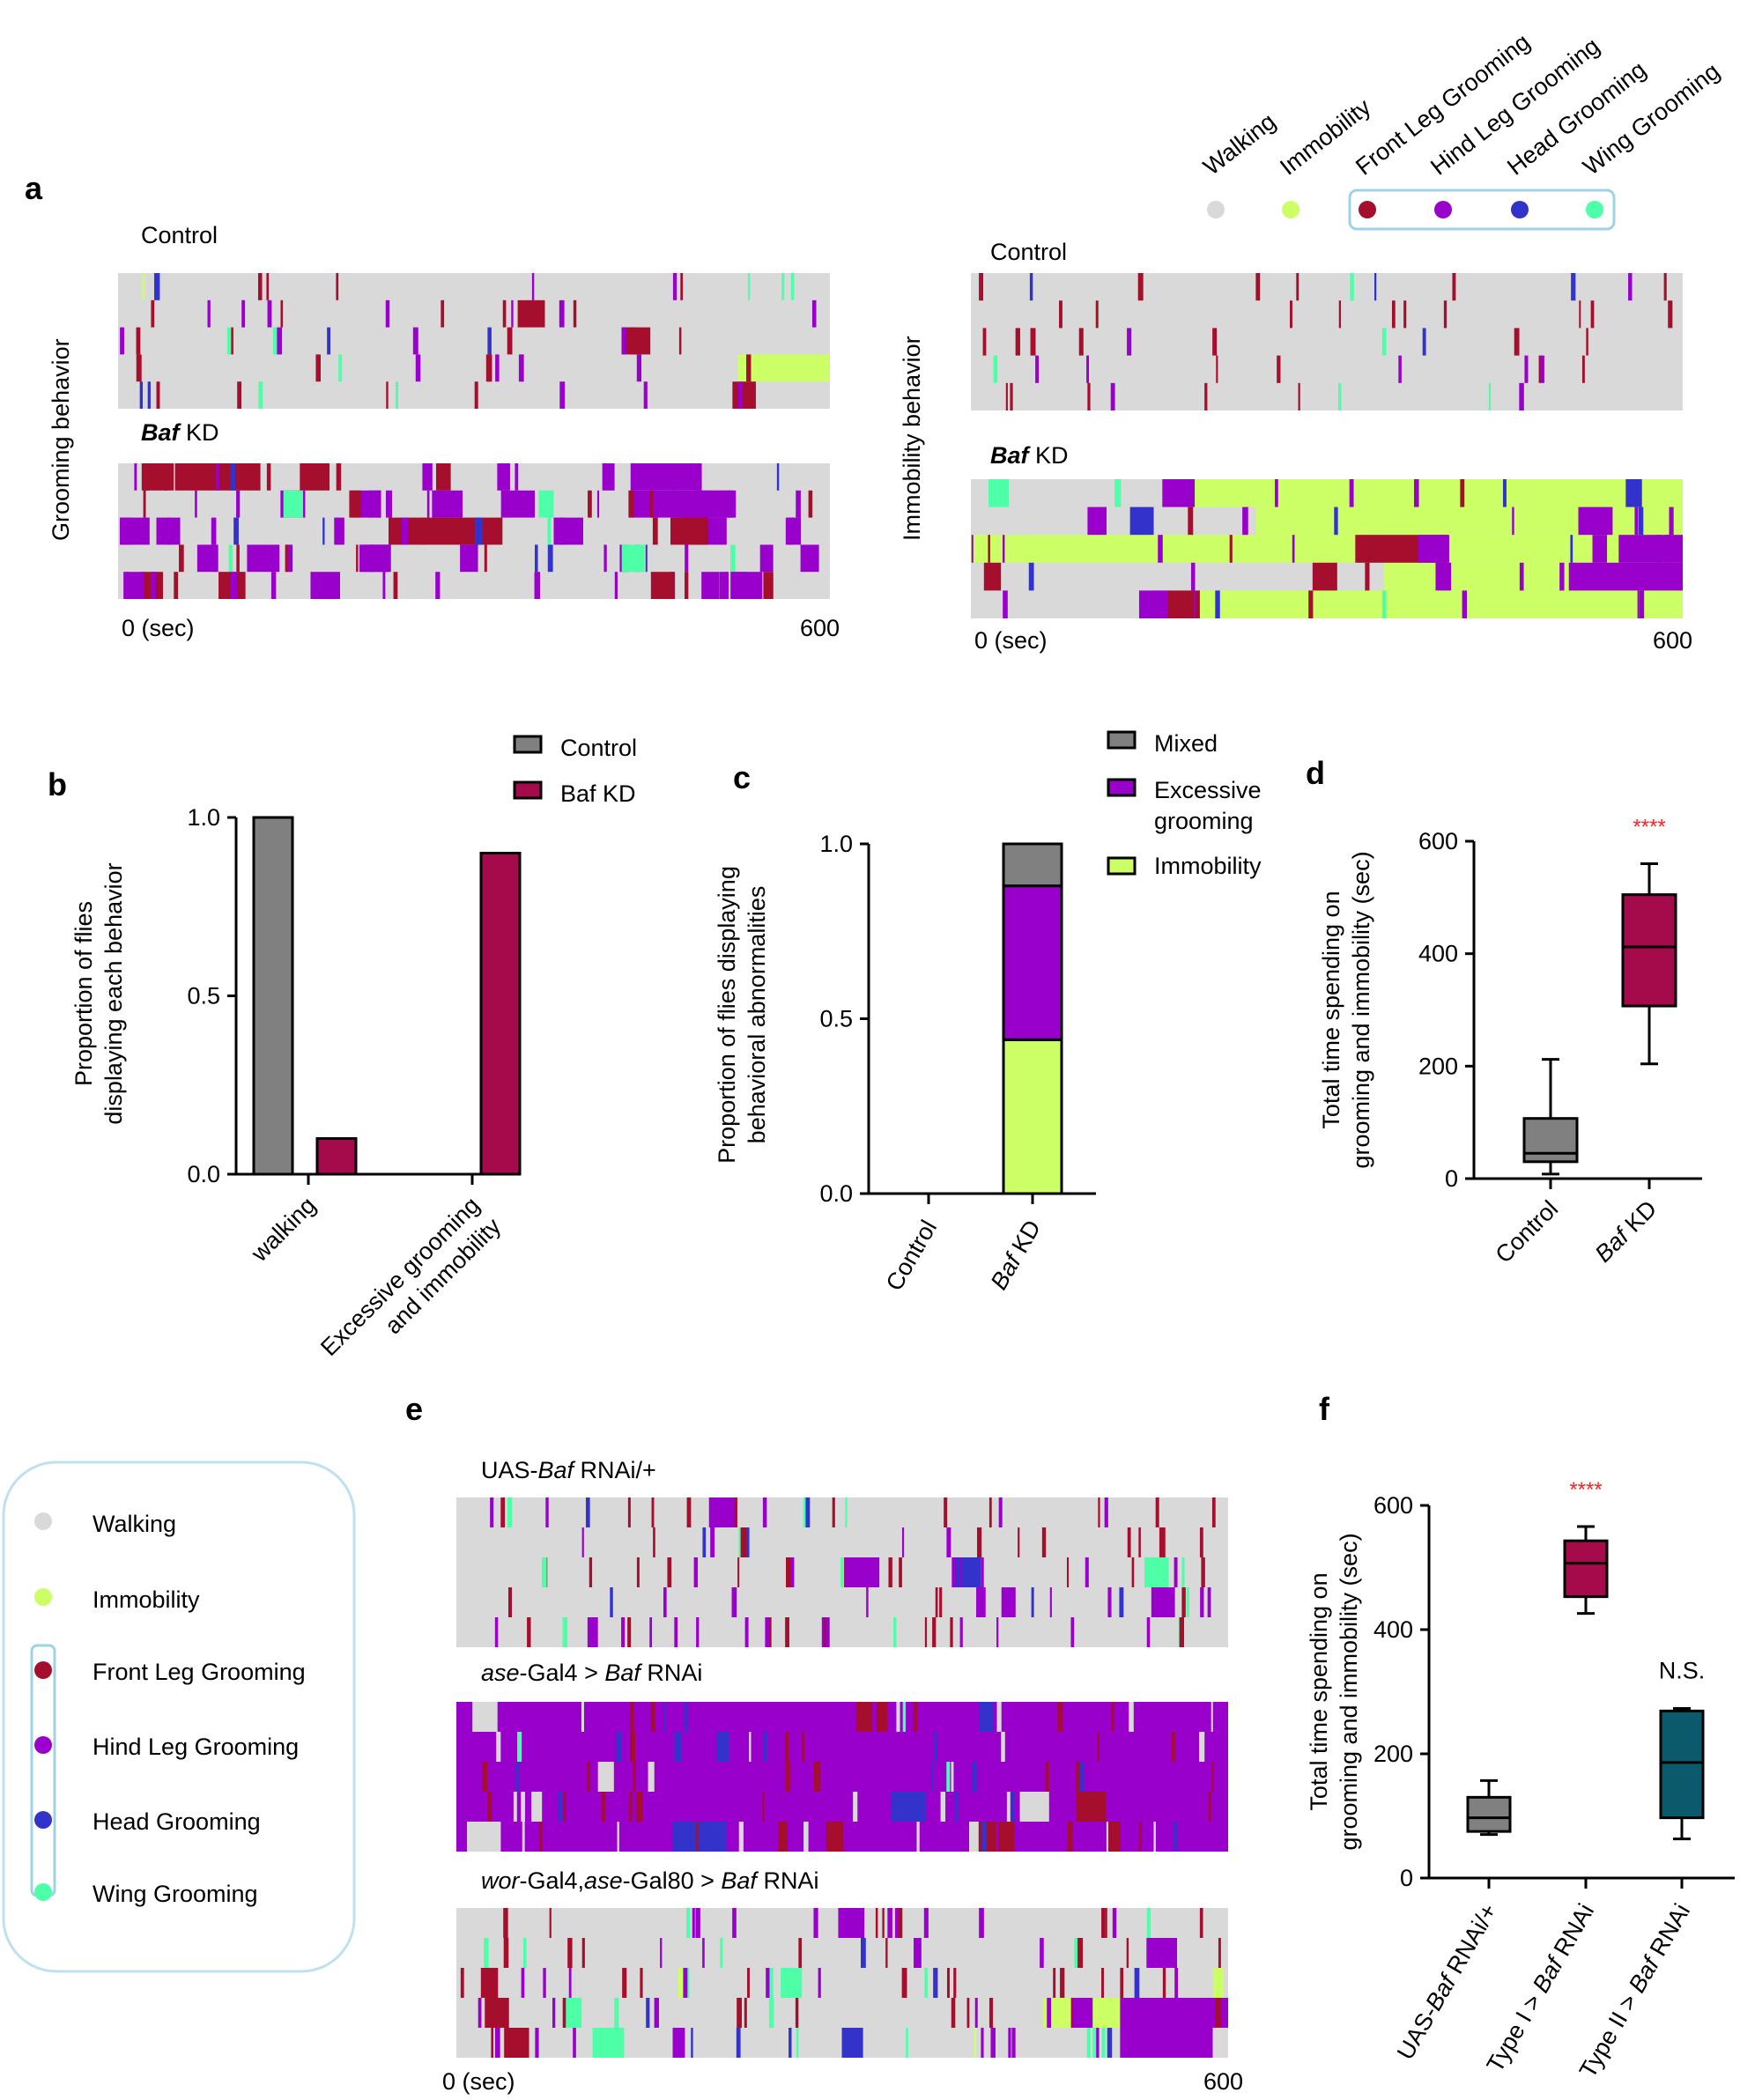 The width and height of the screenshot is (1740, 2100). What do you see at coordinates (180, 432) in the screenshot?
I see `a-left-baf-label: Baf KD` at bounding box center [180, 432].